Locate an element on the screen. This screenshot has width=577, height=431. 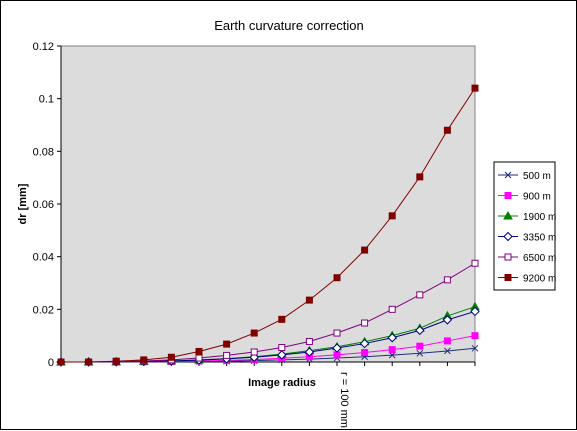
y-axis: 0 0.02 0.04 0.06 0.08 0.1 0.12 is located at coordinates (47, 205).